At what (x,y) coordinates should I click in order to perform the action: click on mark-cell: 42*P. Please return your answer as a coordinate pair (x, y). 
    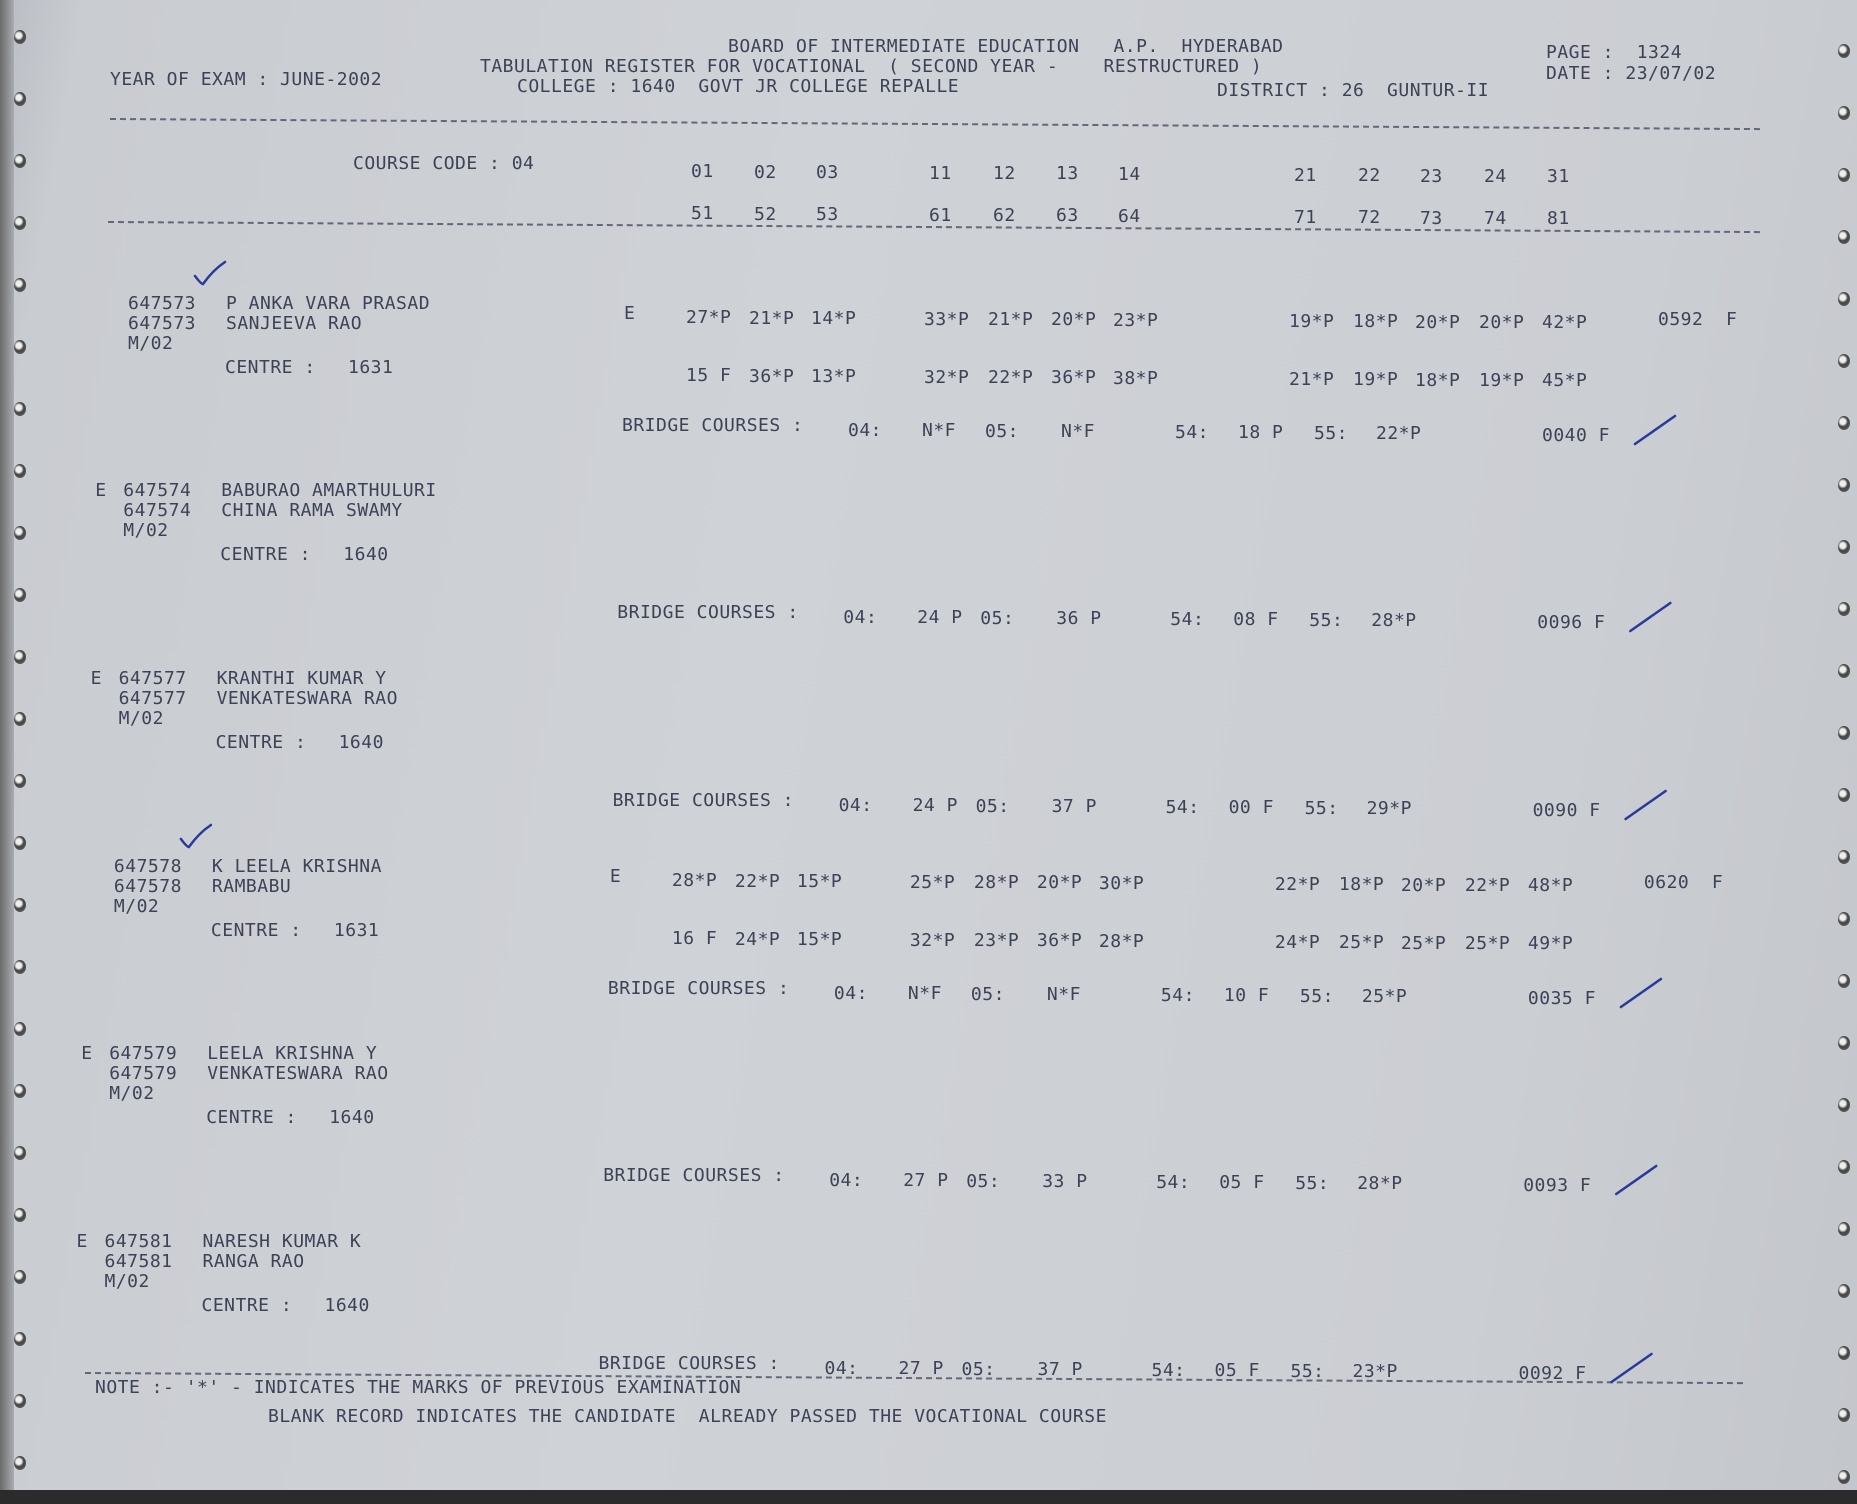
    Looking at the image, I should click on (1565, 323).